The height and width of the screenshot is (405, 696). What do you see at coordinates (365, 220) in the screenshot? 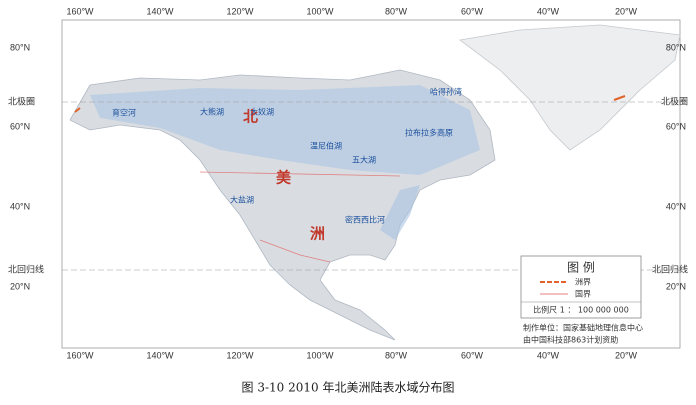
I see `place-label: 密西西比河` at bounding box center [365, 220].